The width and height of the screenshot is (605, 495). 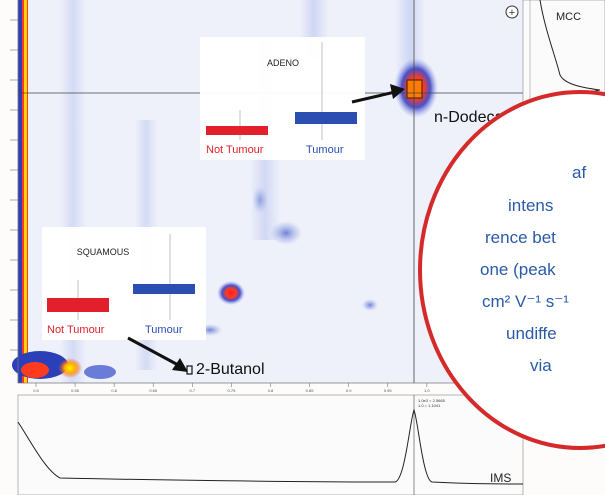 What do you see at coordinates (230, 369) in the screenshot?
I see `annotation-label: 2-Butanol` at bounding box center [230, 369].